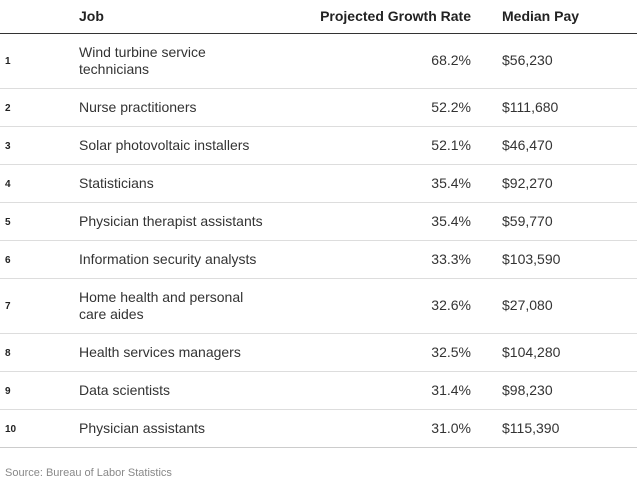 The height and width of the screenshot is (486, 643). Describe the element at coordinates (527, 305) in the screenshot. I see `pay-cell: $27,080` at that location.